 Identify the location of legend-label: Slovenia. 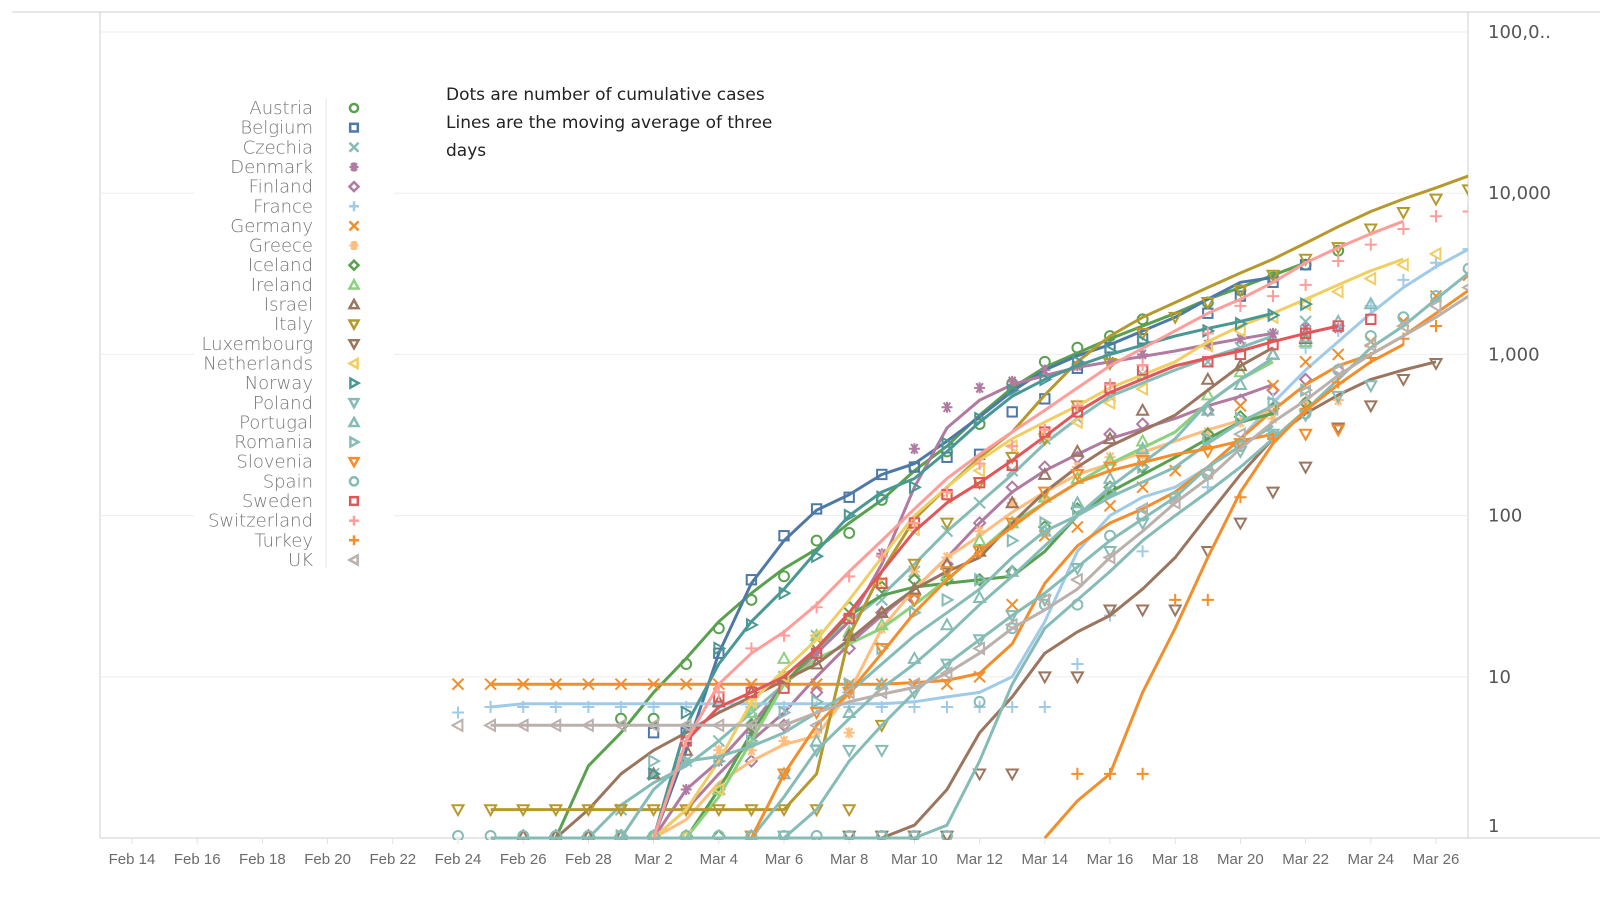
(274, 462).